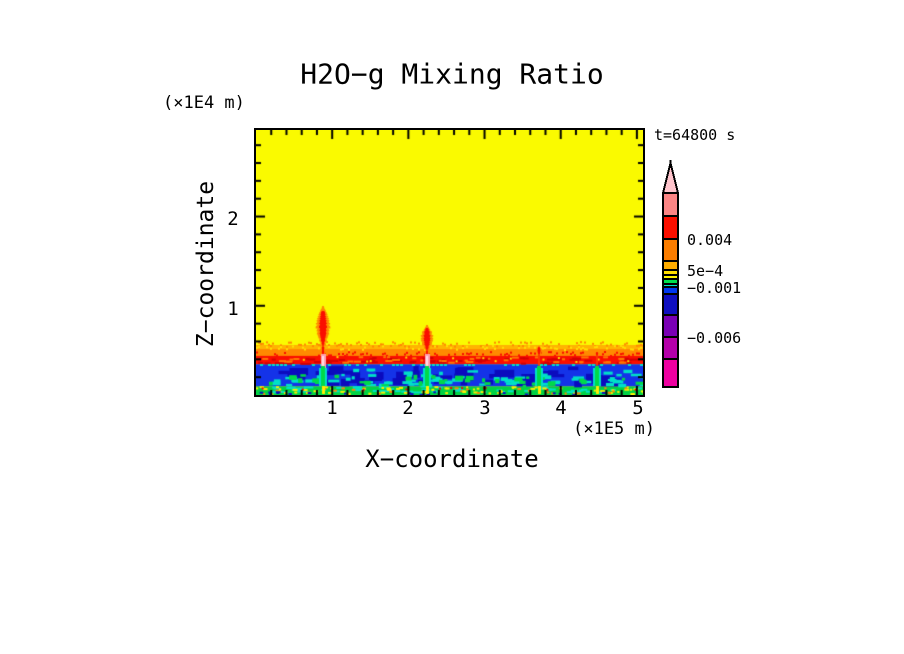  Describe the element at coordinates (452, 459) in the screenshot. I see `x-axis-title: X−coordinate` at that location.